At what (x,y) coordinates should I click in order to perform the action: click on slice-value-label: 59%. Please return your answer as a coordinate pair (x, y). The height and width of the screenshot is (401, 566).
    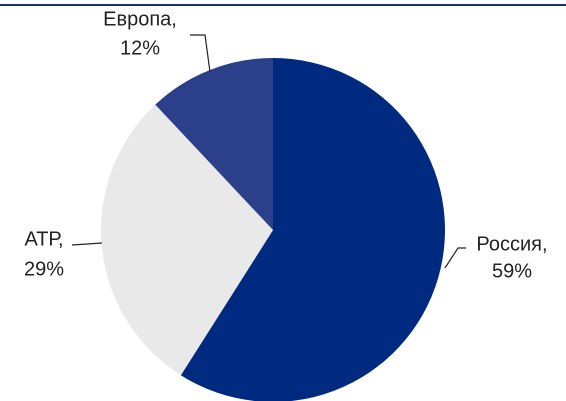
    Looking at the image, I should click on (512, 271).